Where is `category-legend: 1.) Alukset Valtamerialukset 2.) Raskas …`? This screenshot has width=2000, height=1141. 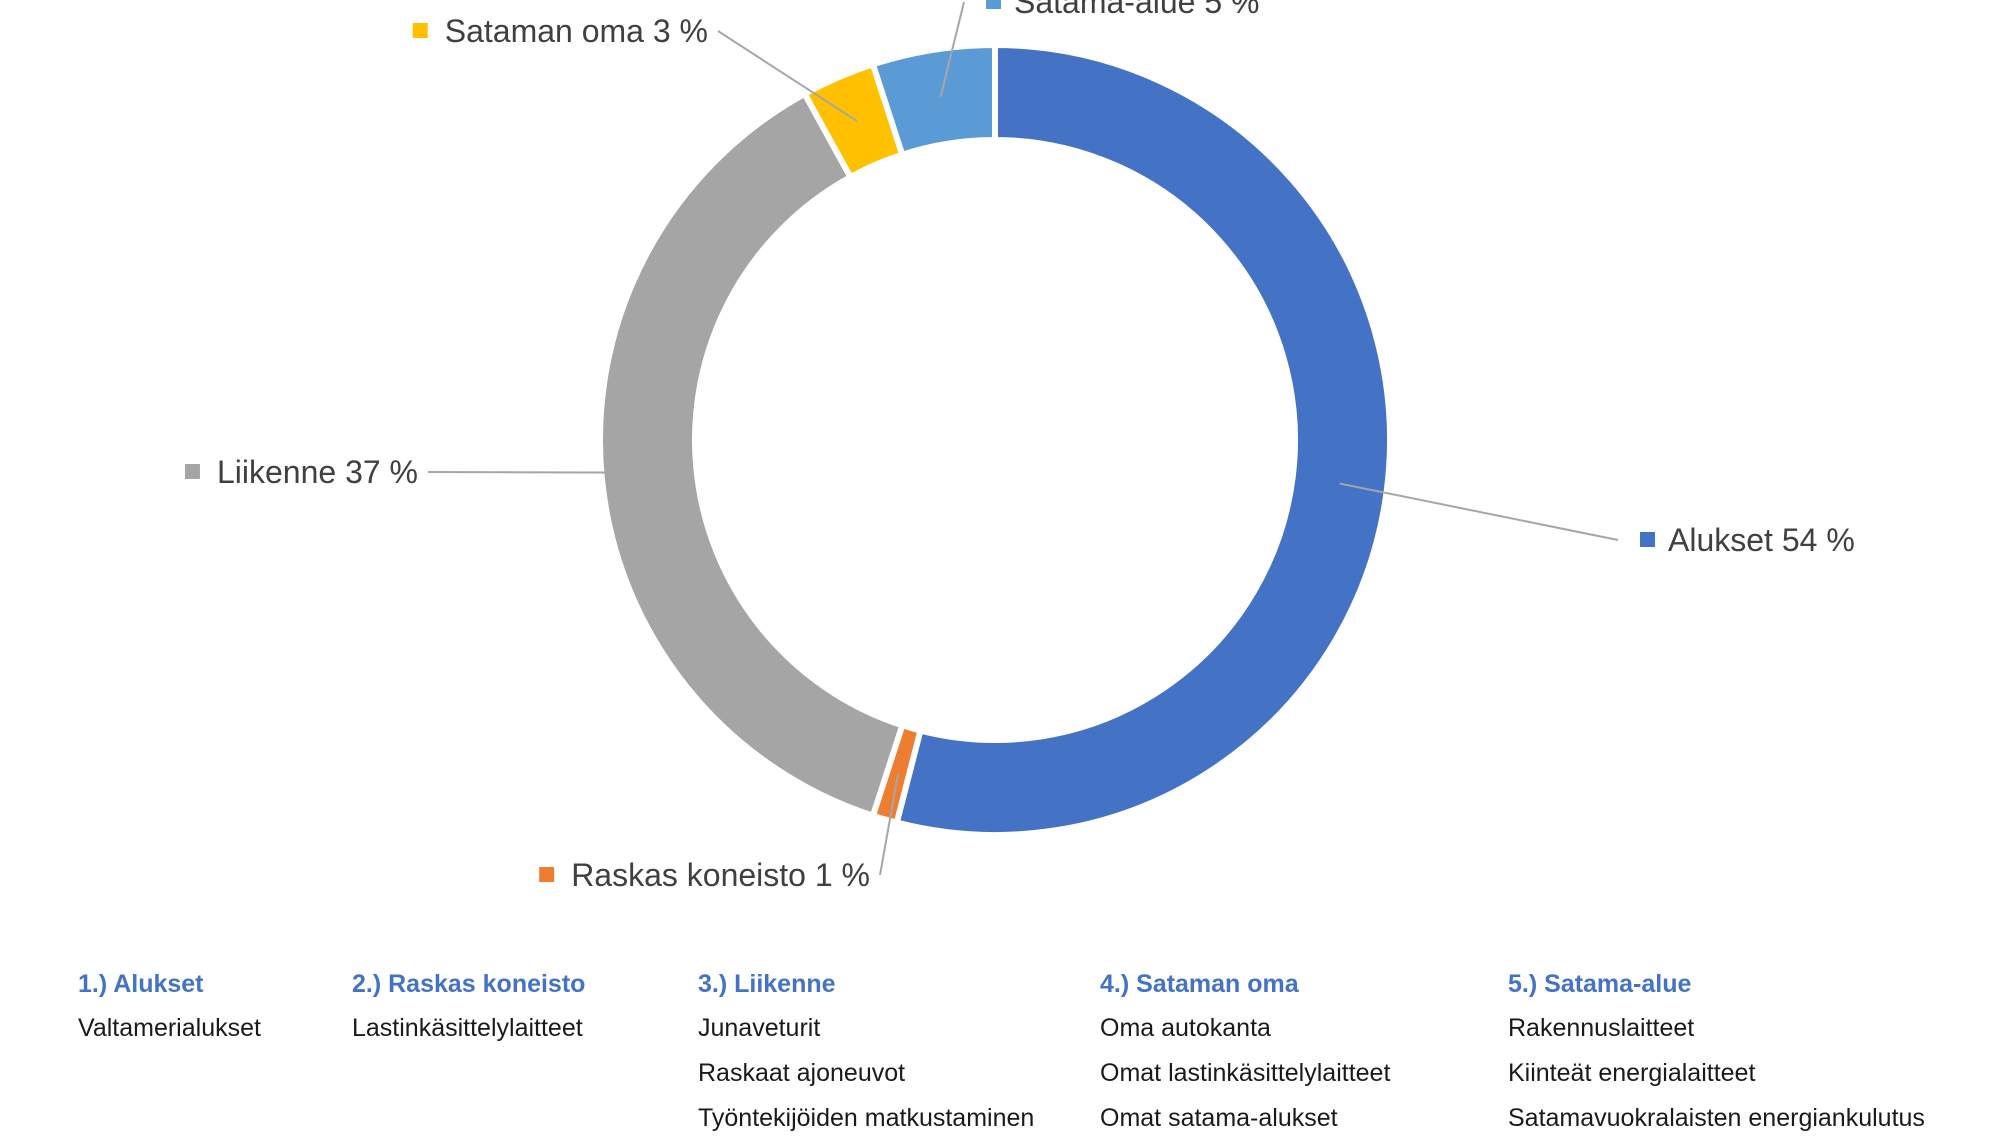
category-legend: 1.) Alukset Valtamerialukset 2.) Raskas … is located at coordinates (1000, 1047).